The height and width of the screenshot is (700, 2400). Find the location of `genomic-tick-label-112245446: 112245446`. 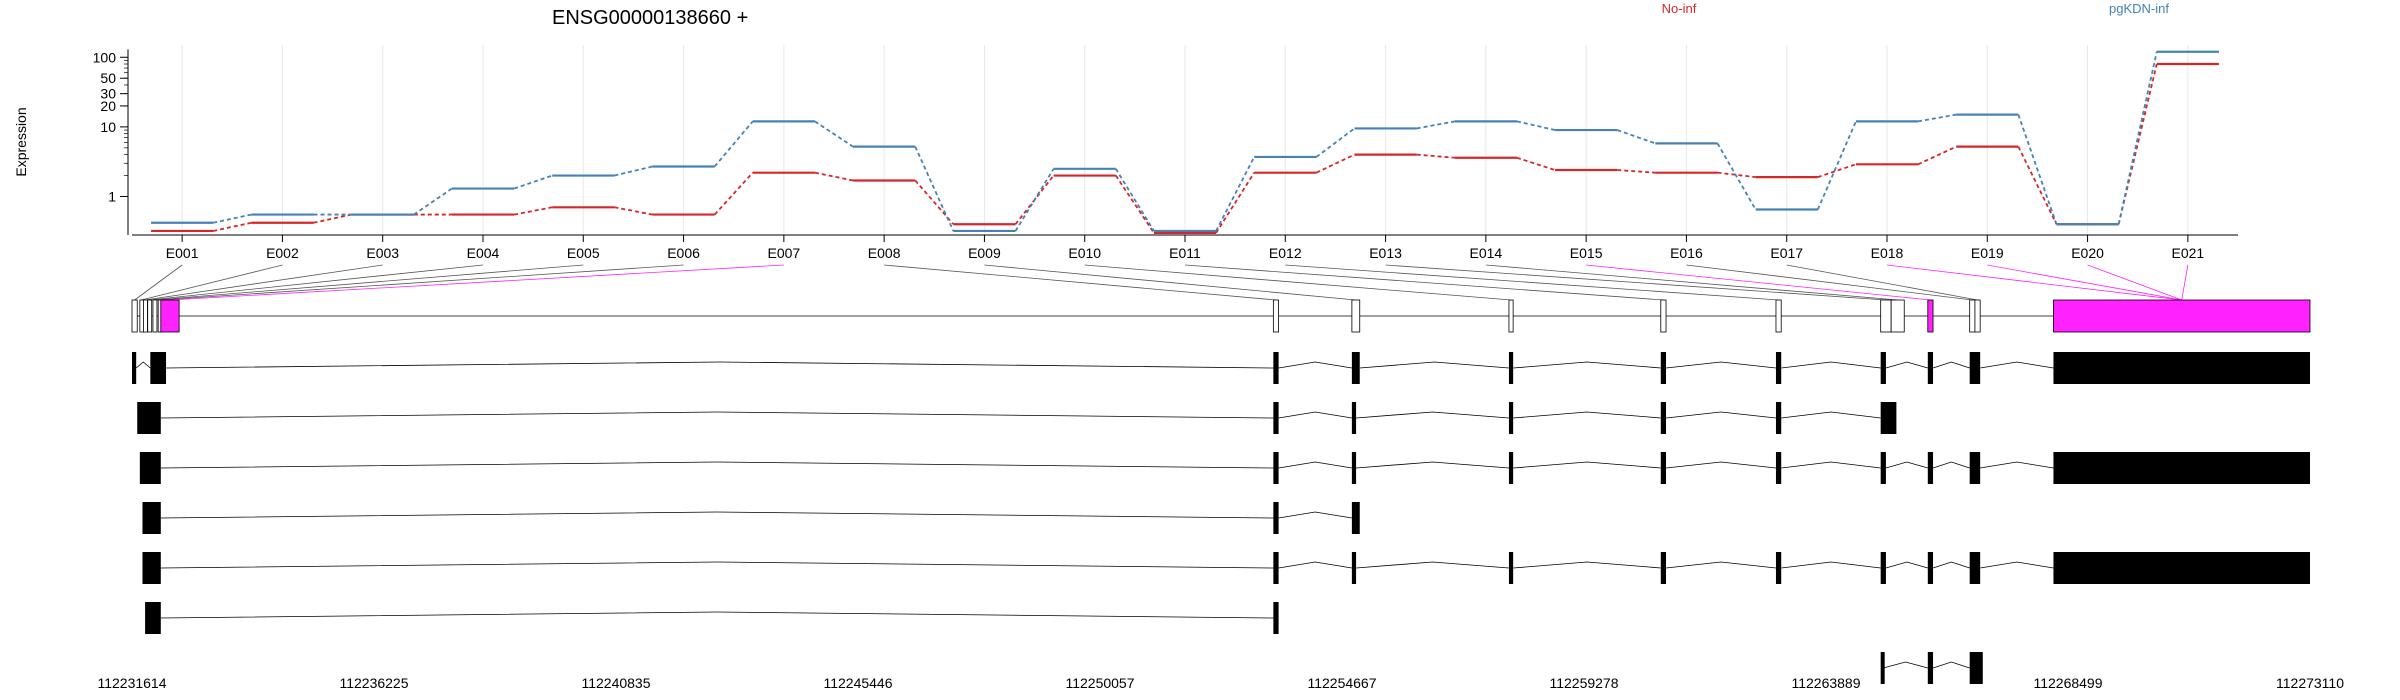

genomic-tick-label-112245446: 112245446 is located at coordinates (857, 683).